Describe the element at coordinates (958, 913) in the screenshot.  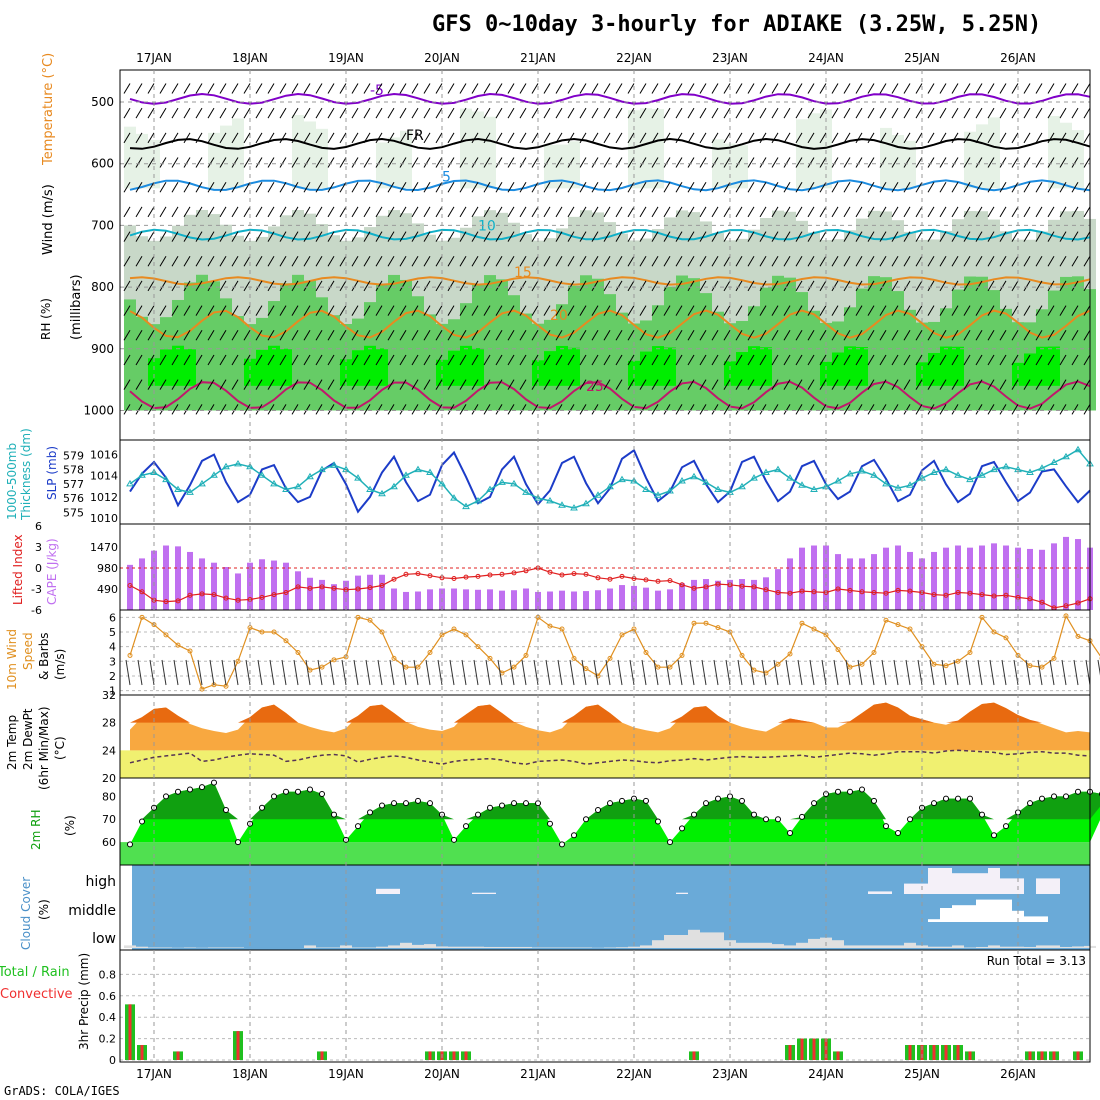
I see `cloud-middle-bar` at that location.